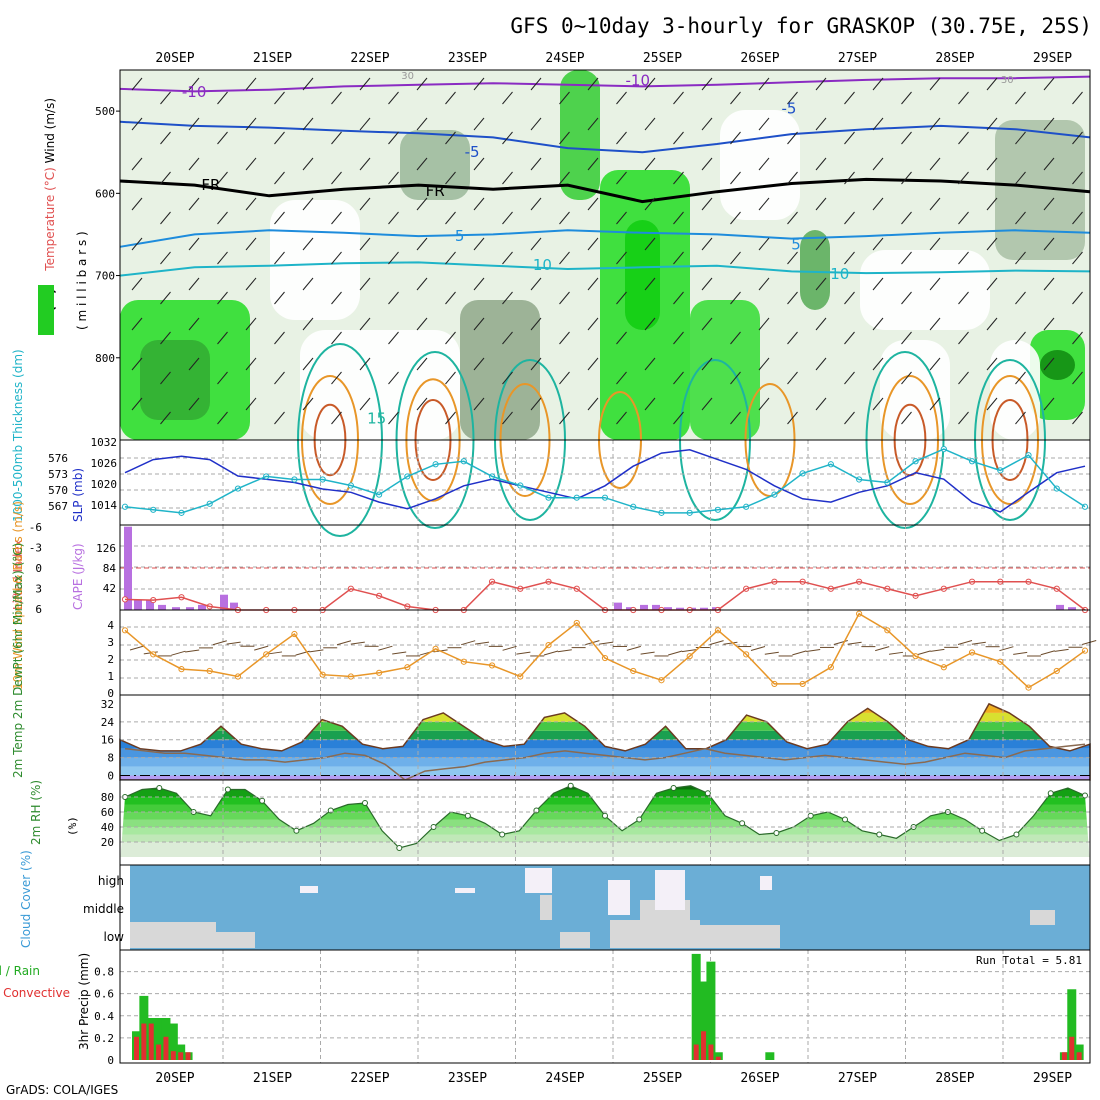  What do you see at coordinates (605, 849) in the screenshot?
I see `rh-band` at bounding box center [605, 849].